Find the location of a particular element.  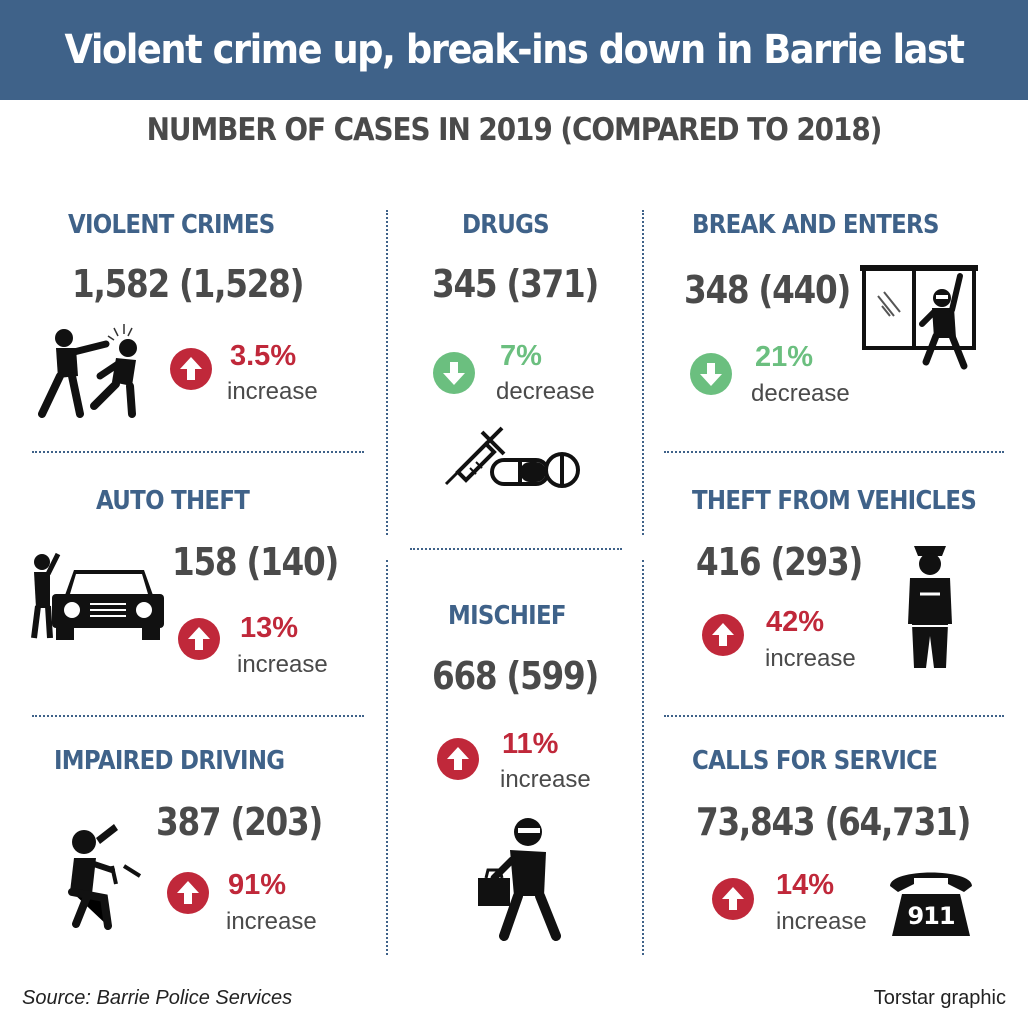

case-numbers: 73,843 (64,731) is located at coordinates (833, 822).